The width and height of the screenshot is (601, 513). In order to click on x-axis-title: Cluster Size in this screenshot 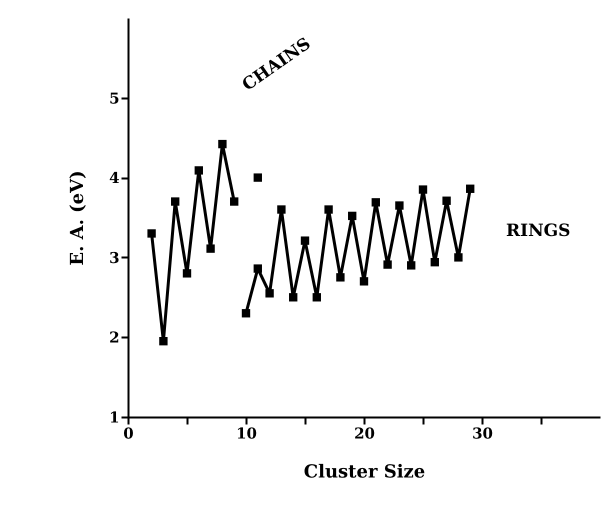, I will do `click(365, 472)`.